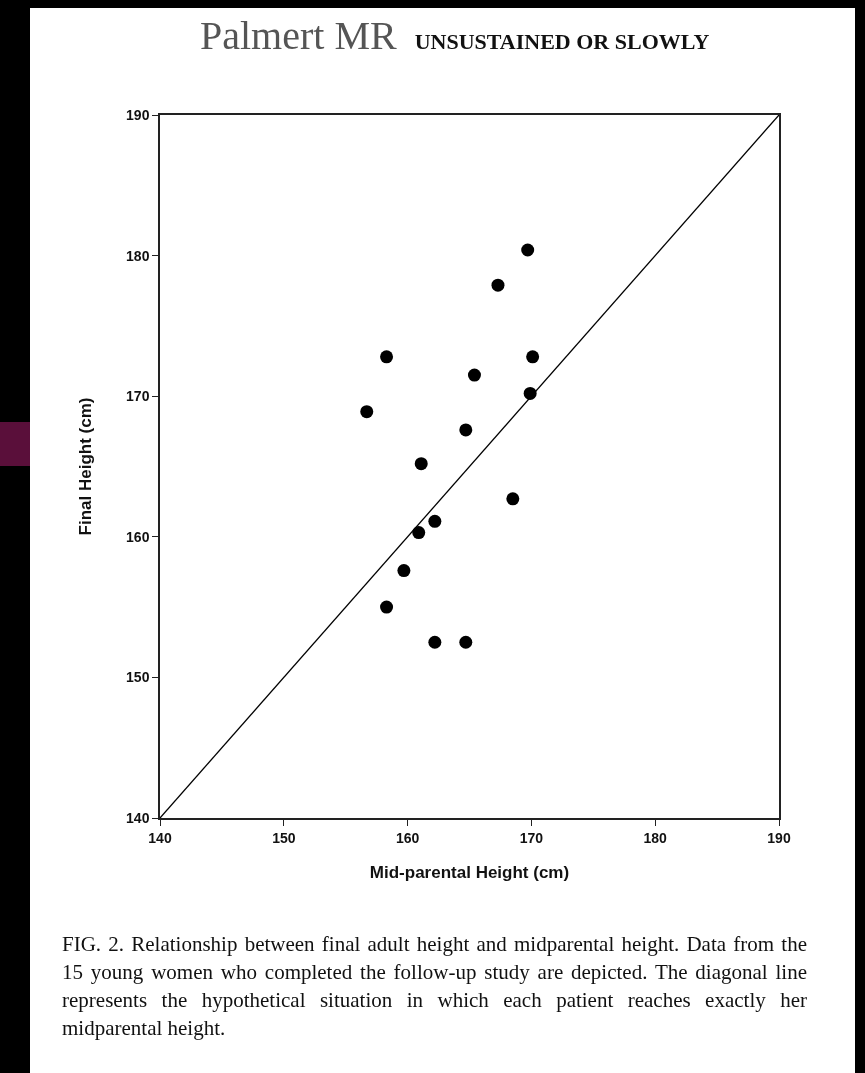 This screenshot has width=865, height=1073. Describe the element at coordinates (138, 396) in the screenshot. I see `y-tick-label: 170` at that location.